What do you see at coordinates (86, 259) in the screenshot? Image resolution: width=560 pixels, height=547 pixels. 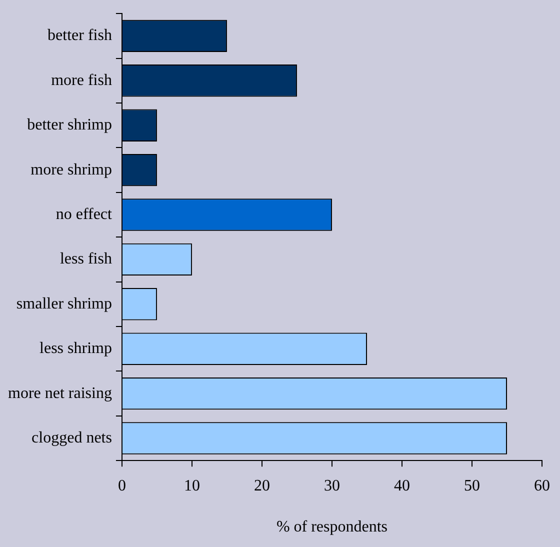 I see `y-tick-label: less fish` at bounding box center [86, 259].